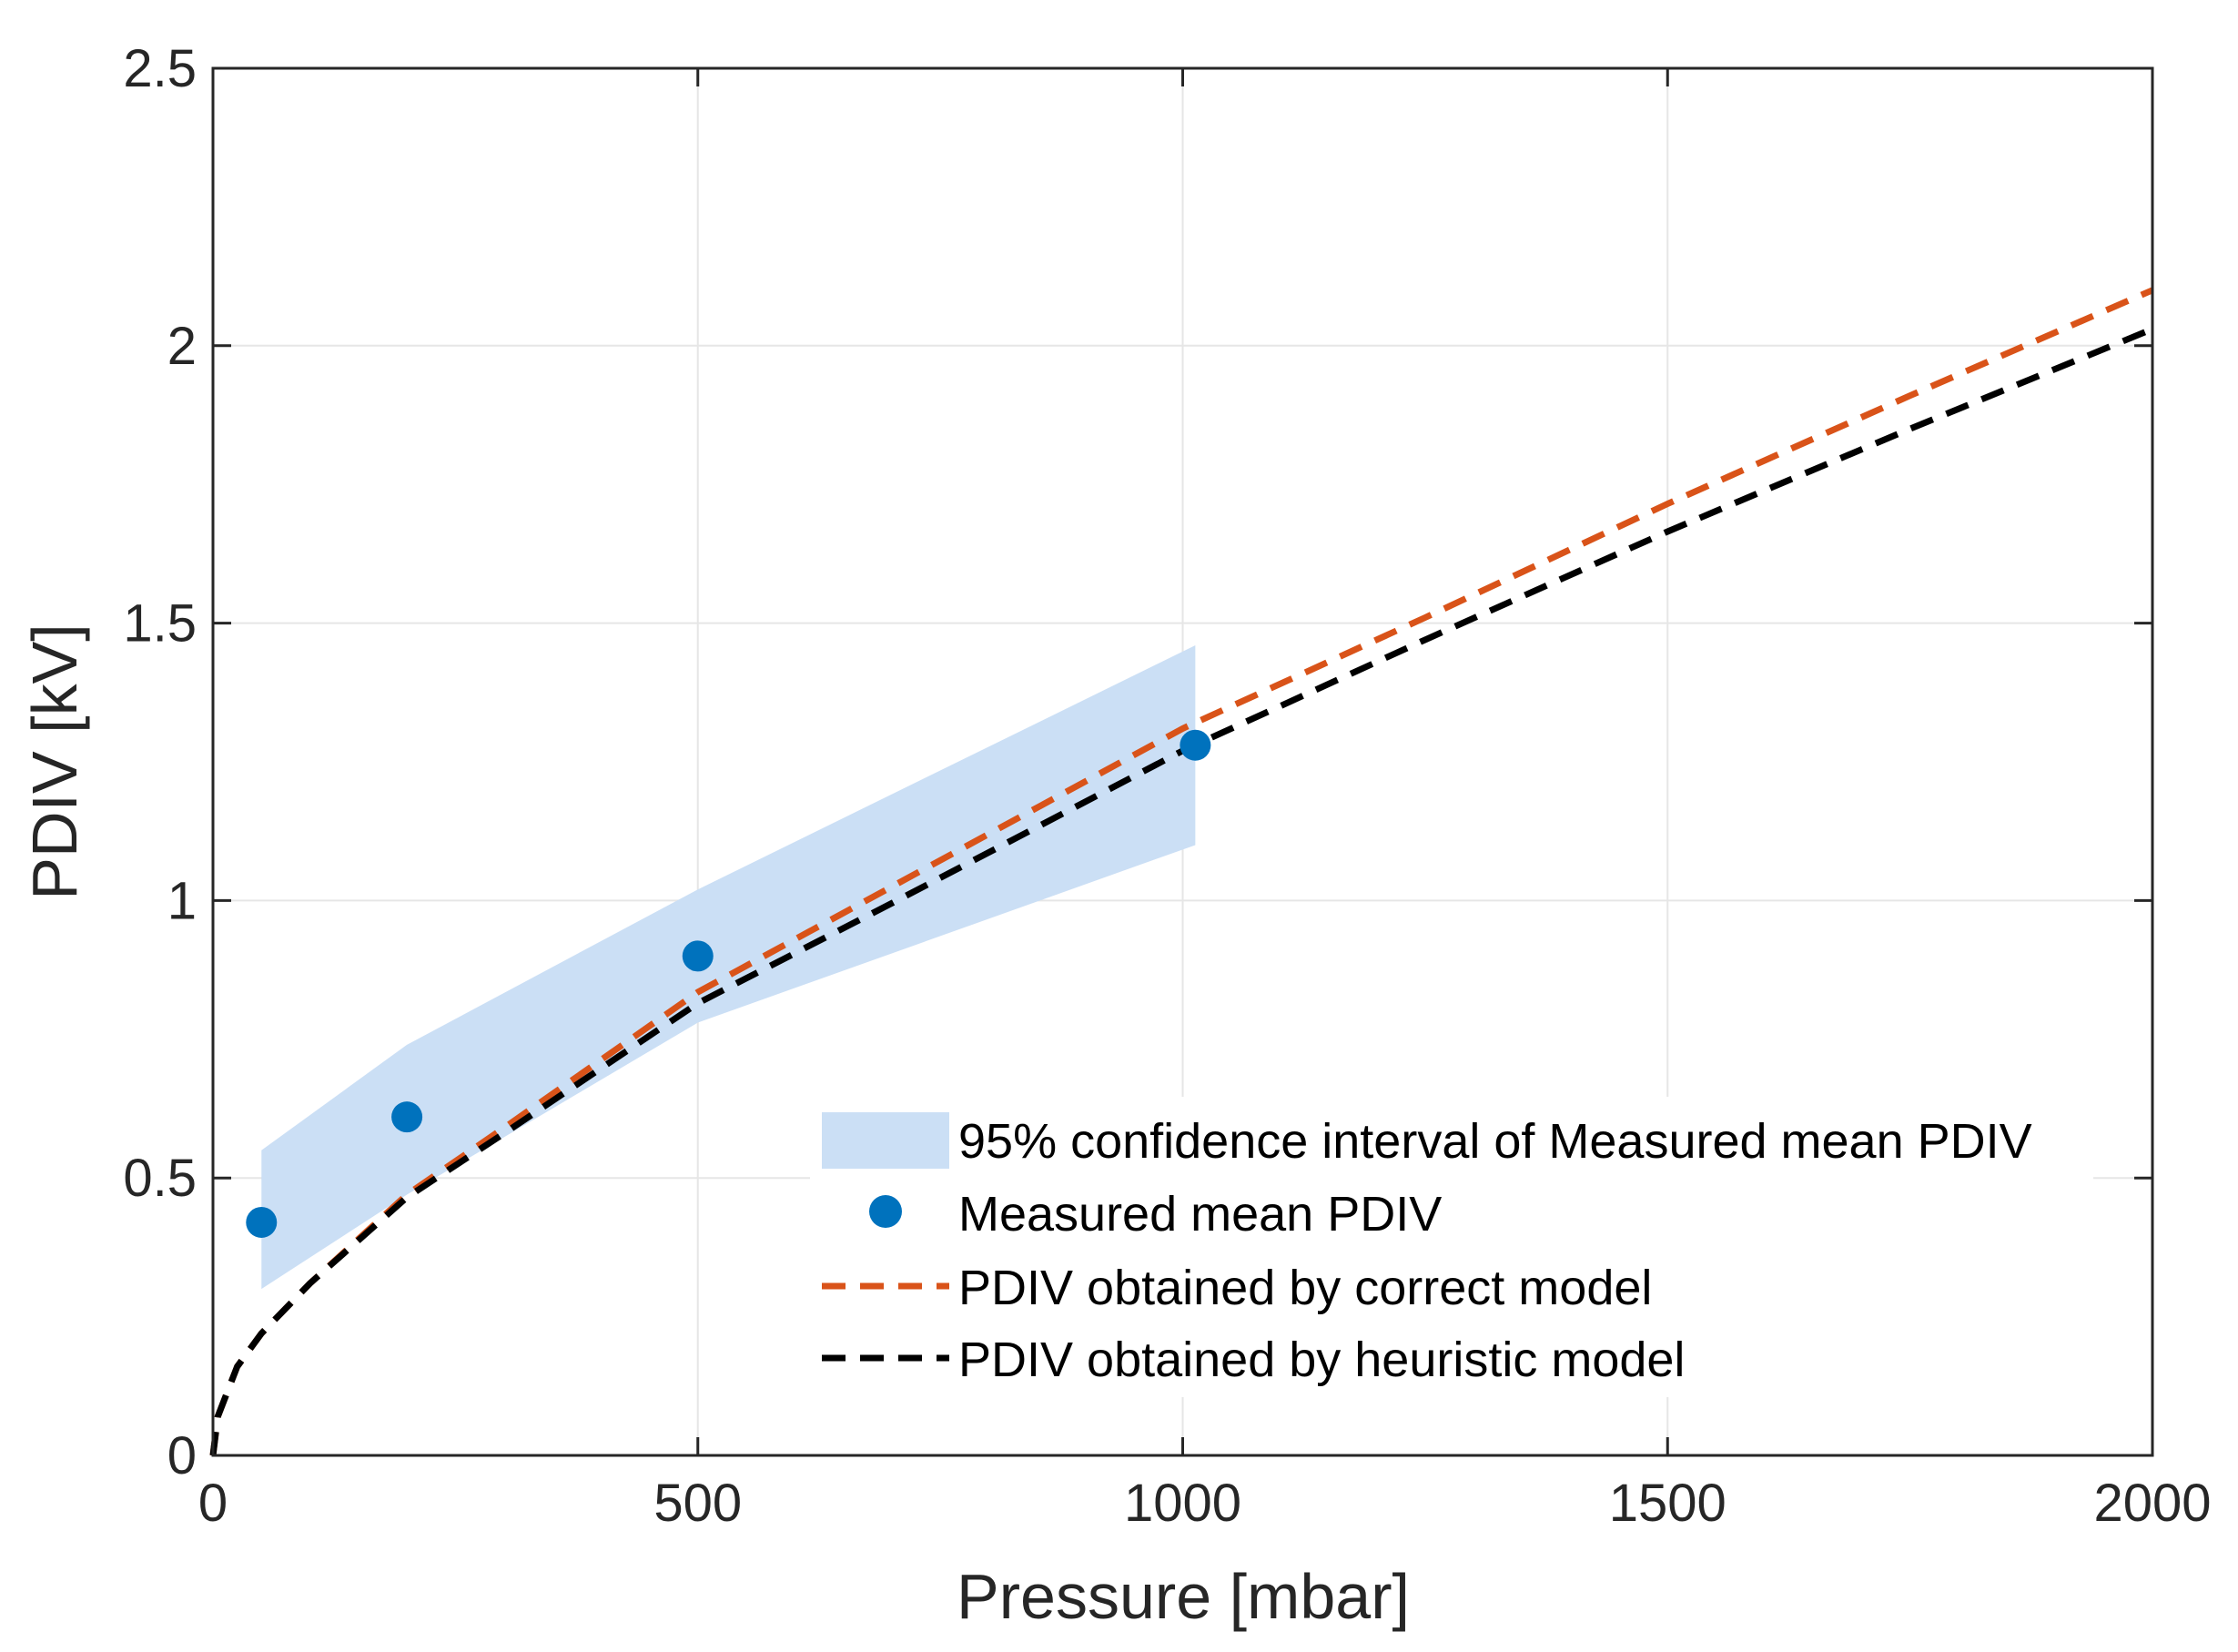 The width and height of the screenshot is (2238, 1652). I want to click on legend-label-heuristic: PDIV obtained by heuristic model, so click(1321, 1360).